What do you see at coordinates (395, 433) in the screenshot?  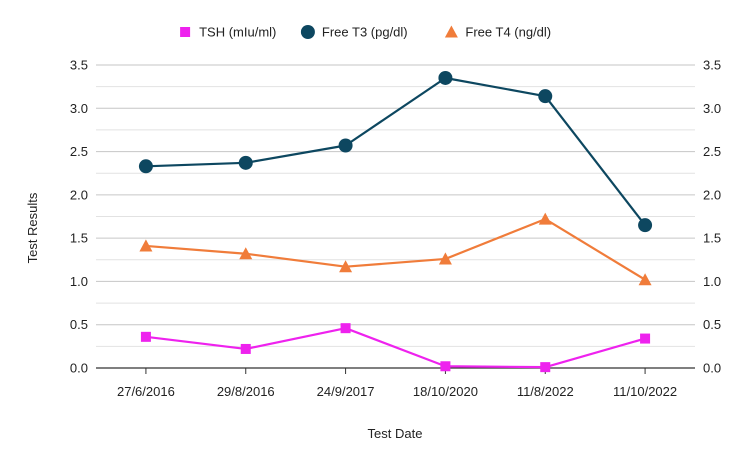 I see `x-axis-title: Test Date` at bounding box center [395, 433].